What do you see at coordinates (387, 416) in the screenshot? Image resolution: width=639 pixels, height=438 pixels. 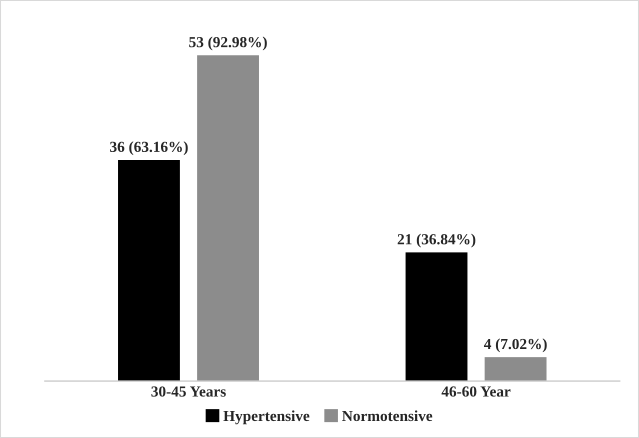 I see `legend-label: Normotensive` at bounding box center [387, 416].